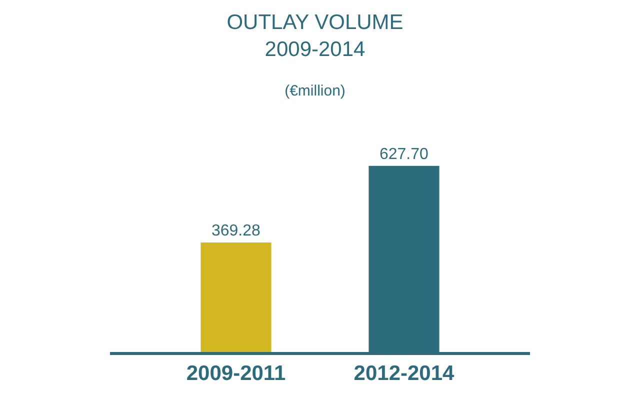  Describe the element at coordinates (315, 91) in the screenshot. I see `chart-subtitle: (€million)` at that location.